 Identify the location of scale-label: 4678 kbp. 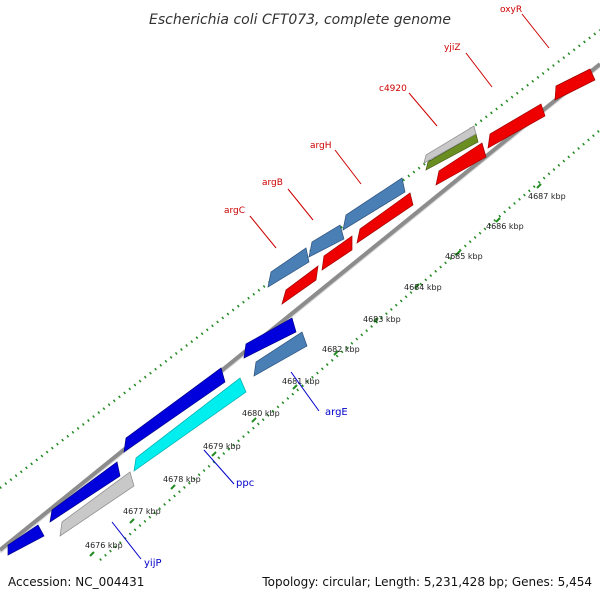
(182, 479).